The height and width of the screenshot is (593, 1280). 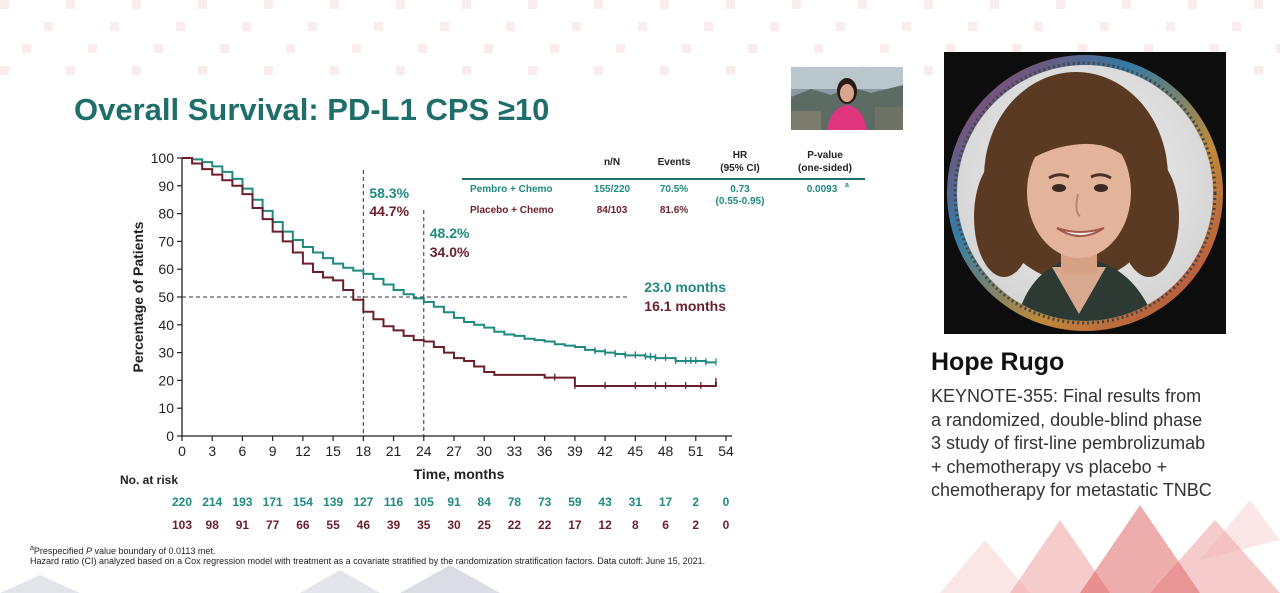 What do you see at coordinates (166, 353) in the screenshot?
I see `y-tick-label: 30` at bounding box center [166, 353].